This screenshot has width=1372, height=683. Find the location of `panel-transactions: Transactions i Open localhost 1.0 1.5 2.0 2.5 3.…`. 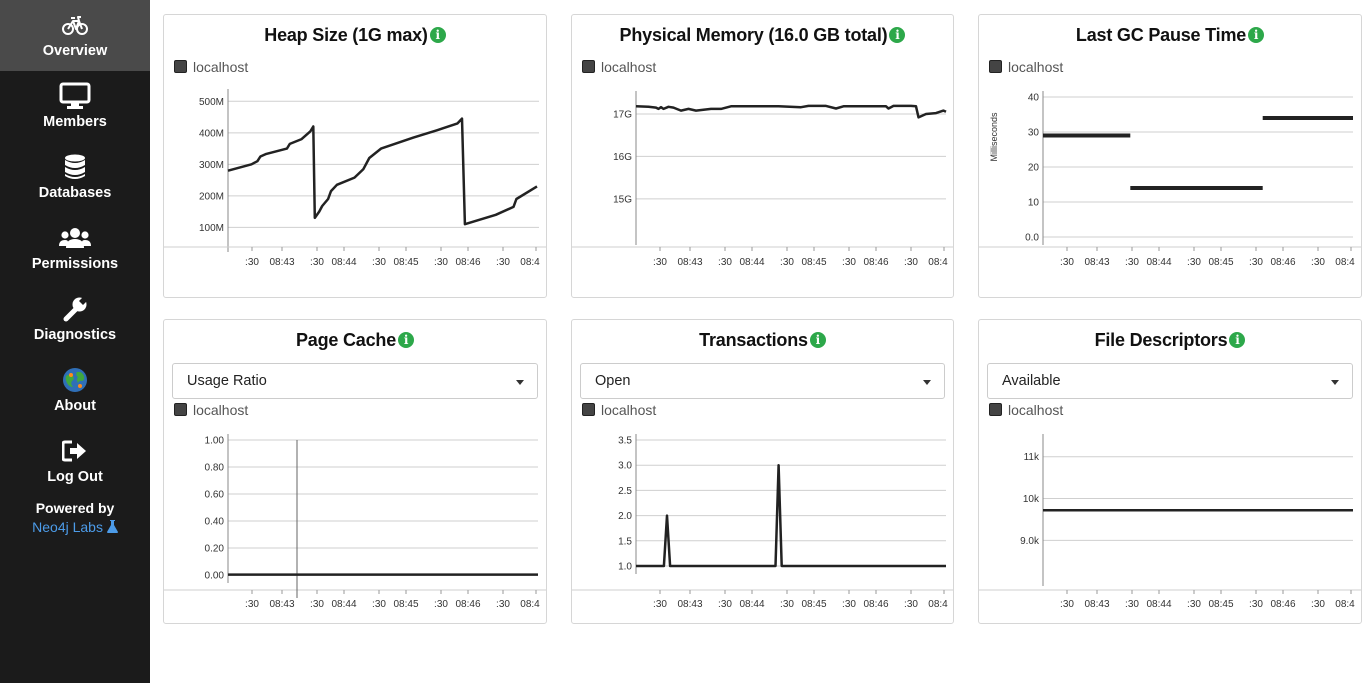

panel-transactions: Transactions i Open localhost 1.0 1.5 2.0 2.5 3.… is located at coordinates (762, 471).